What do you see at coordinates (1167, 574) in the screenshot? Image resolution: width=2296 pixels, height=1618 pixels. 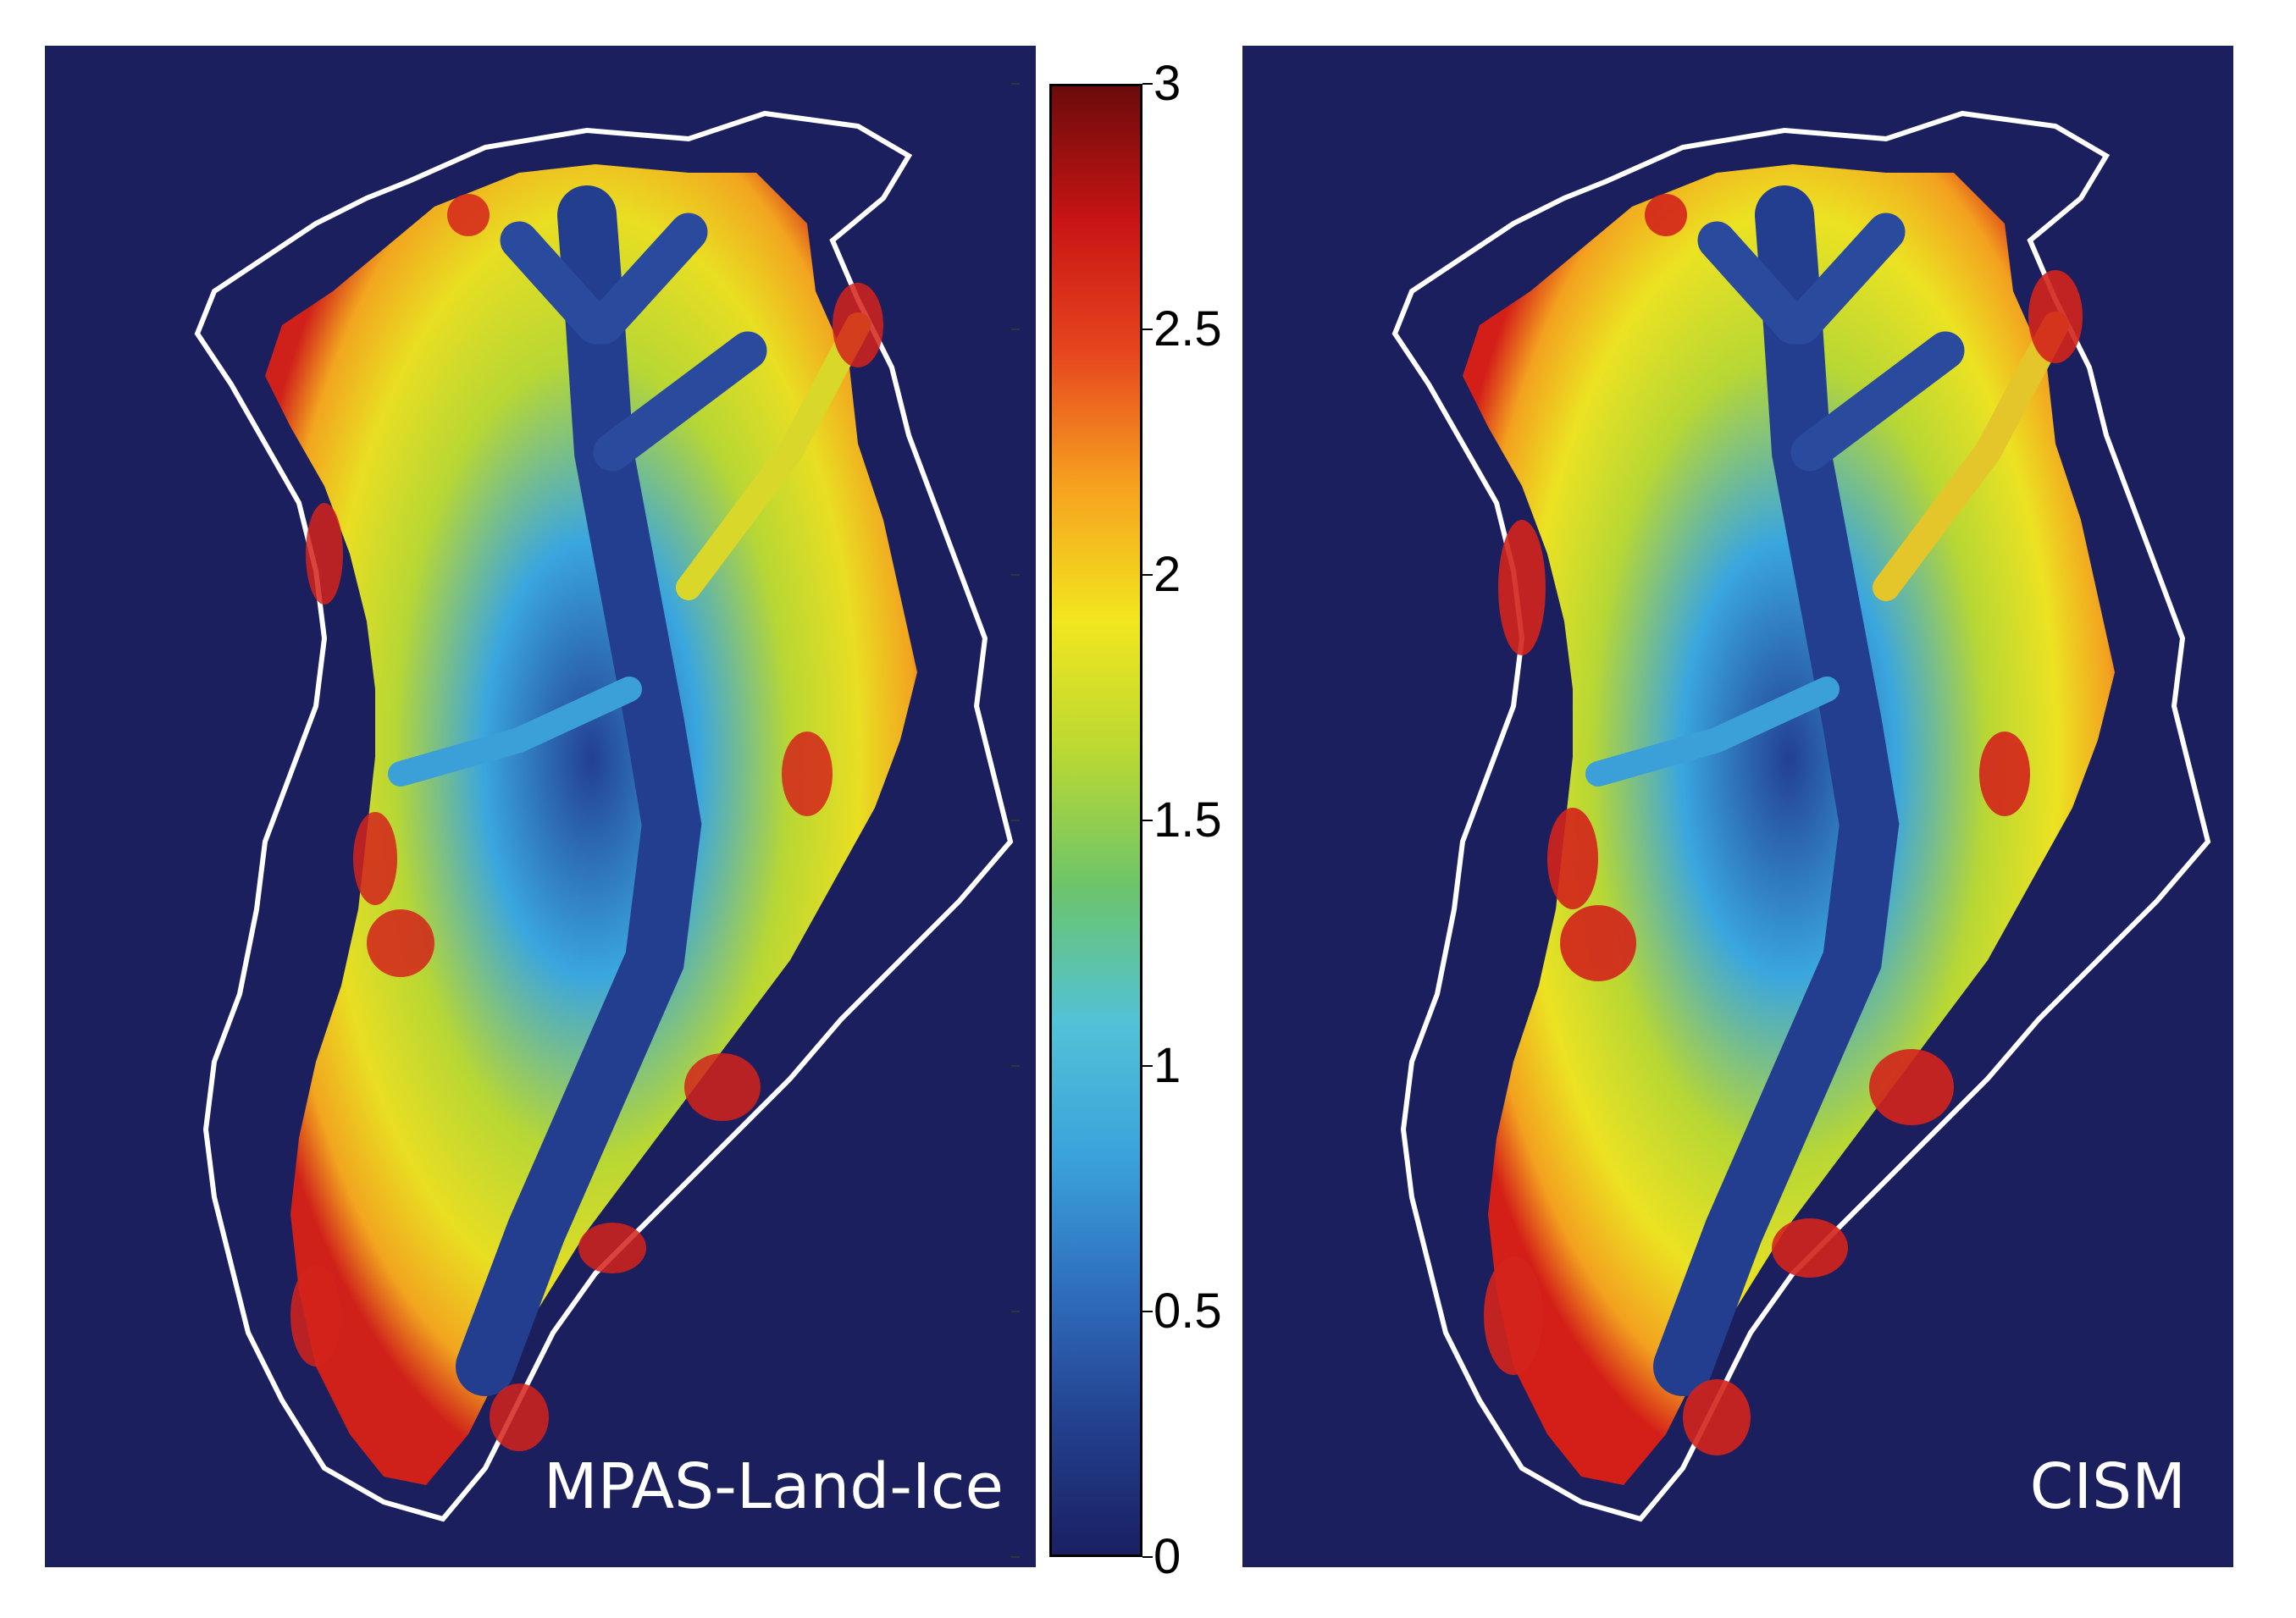 I see `colorbar-tick-label: 2` at bounding box center [1167, 574].